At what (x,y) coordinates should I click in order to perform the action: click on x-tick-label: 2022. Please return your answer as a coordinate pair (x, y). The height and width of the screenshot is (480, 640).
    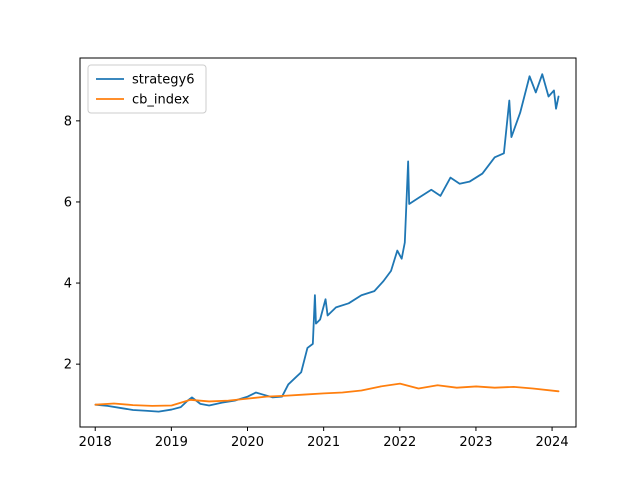
    Looking at the image, I should click on (399, 442).